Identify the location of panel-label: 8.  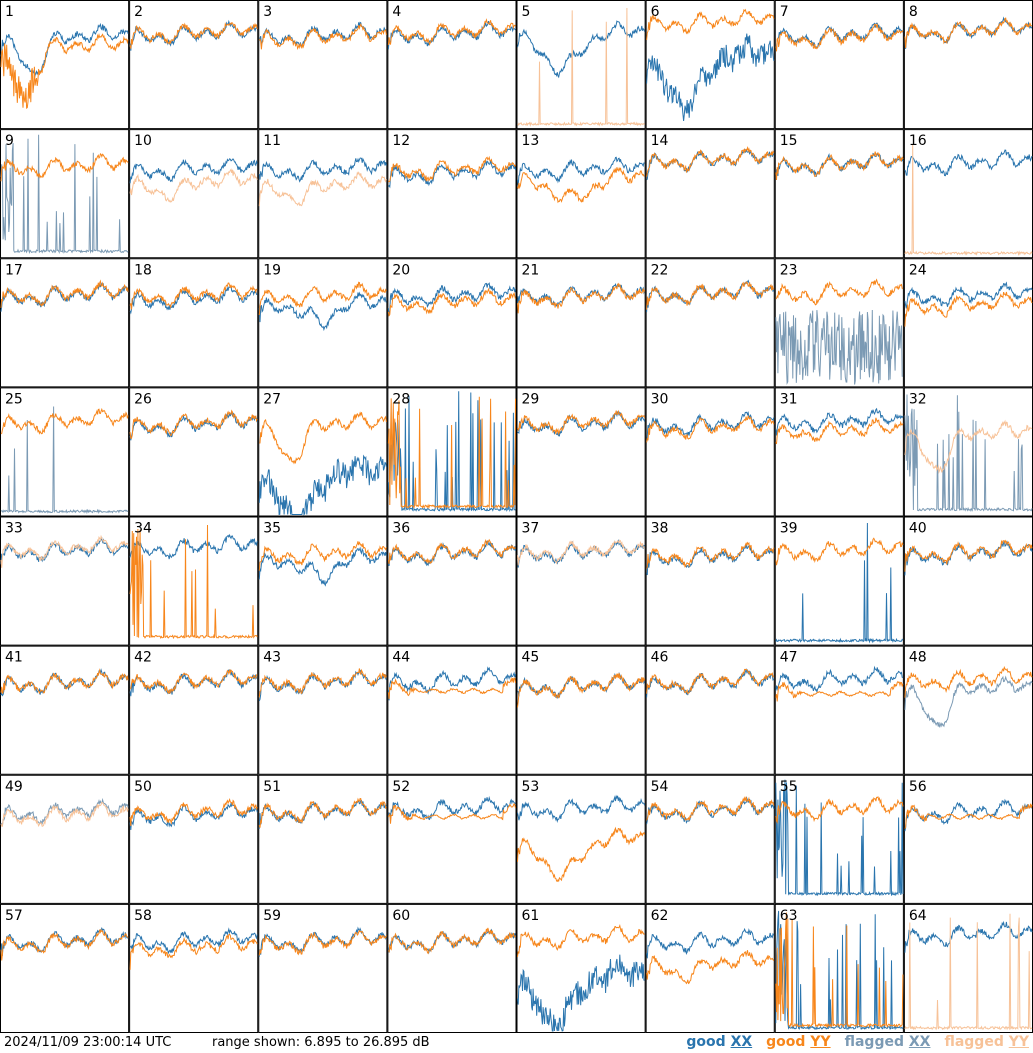
(913, 12).